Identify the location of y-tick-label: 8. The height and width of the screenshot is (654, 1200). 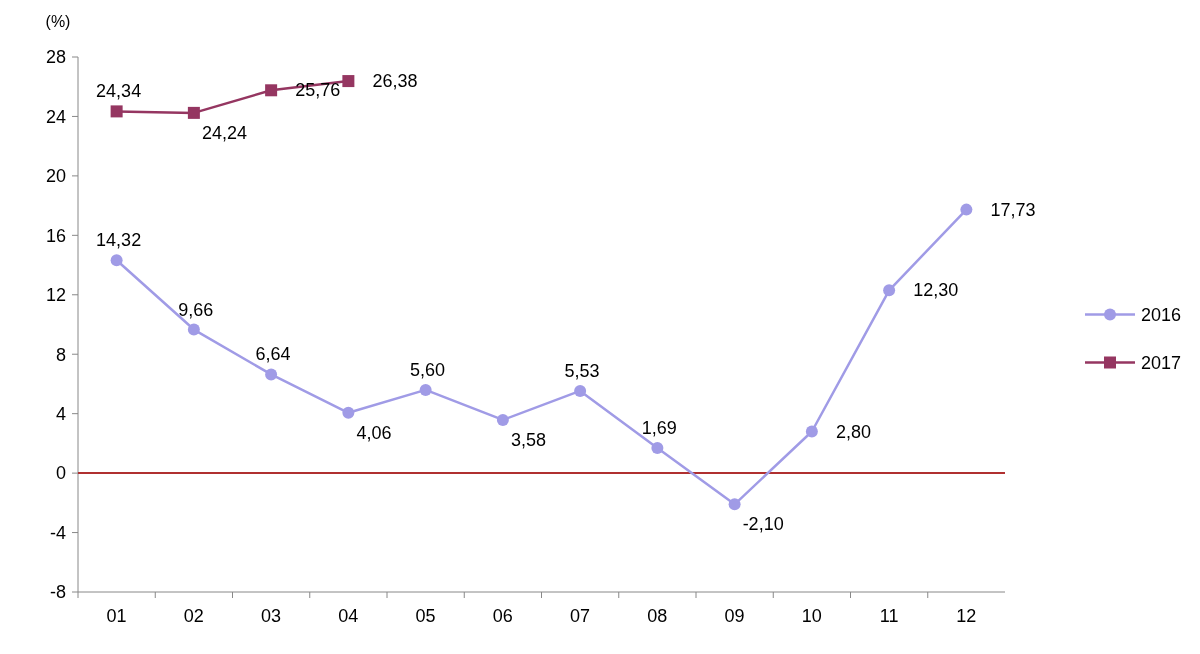
(60, 354).